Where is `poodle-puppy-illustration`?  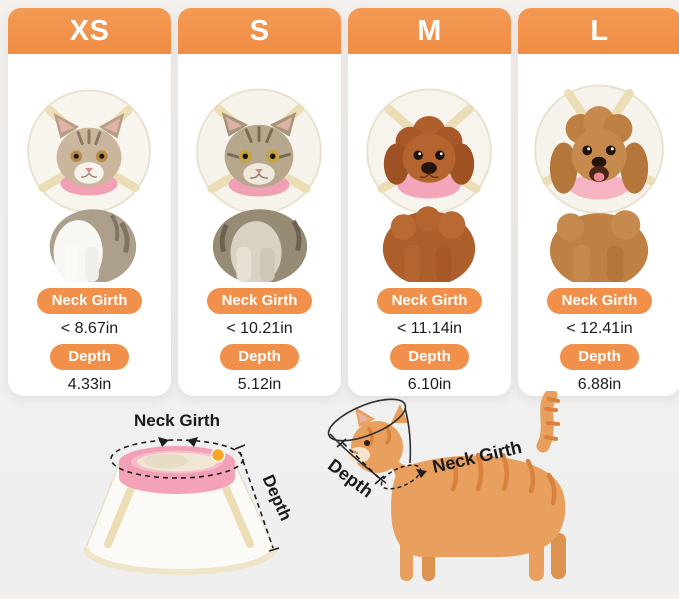 poodle-puppy-illustration is located at coordinates (429, 198).